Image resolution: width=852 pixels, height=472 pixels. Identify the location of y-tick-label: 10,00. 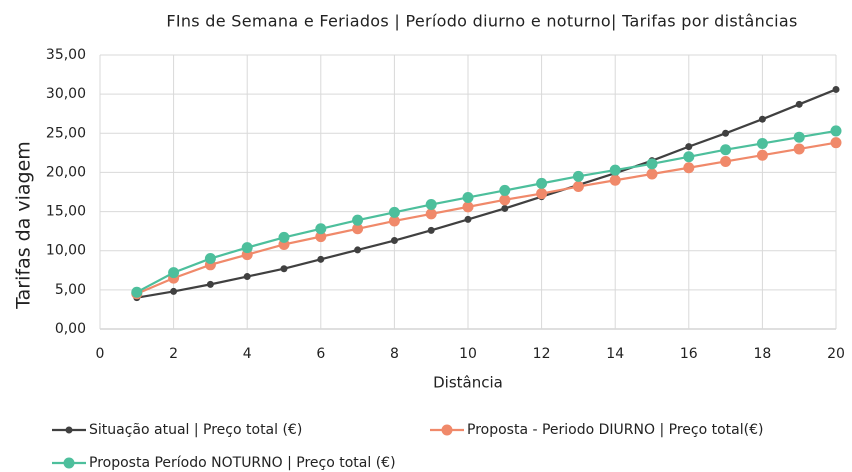
(66, 251).